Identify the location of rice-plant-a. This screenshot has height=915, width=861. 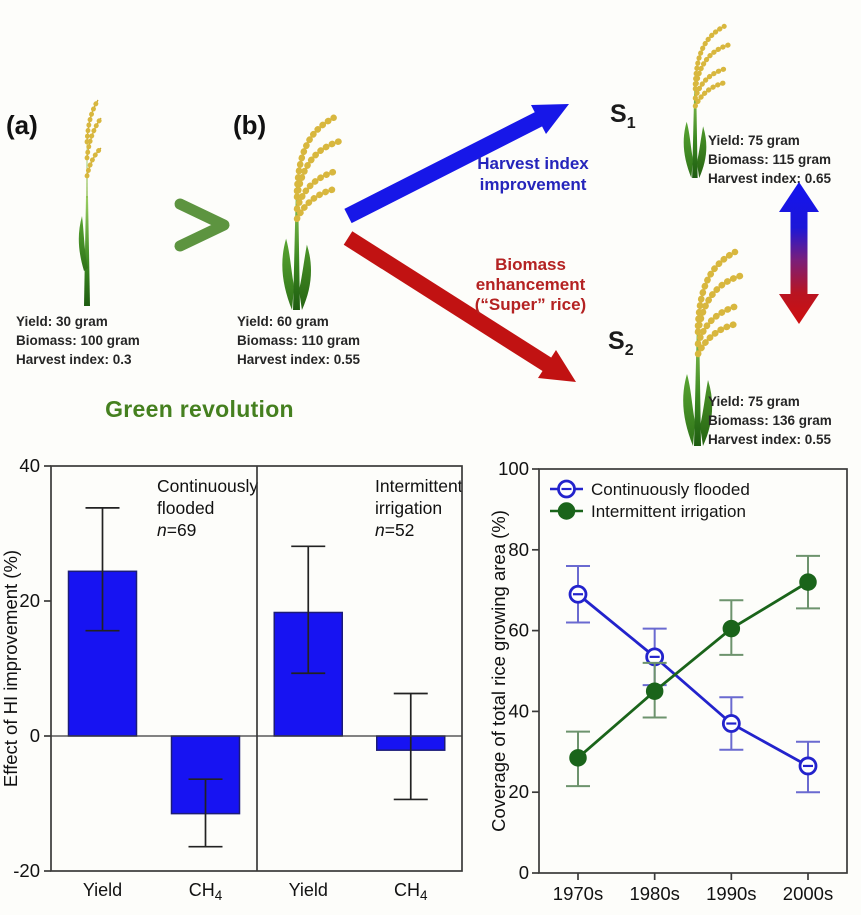
(87, 186).